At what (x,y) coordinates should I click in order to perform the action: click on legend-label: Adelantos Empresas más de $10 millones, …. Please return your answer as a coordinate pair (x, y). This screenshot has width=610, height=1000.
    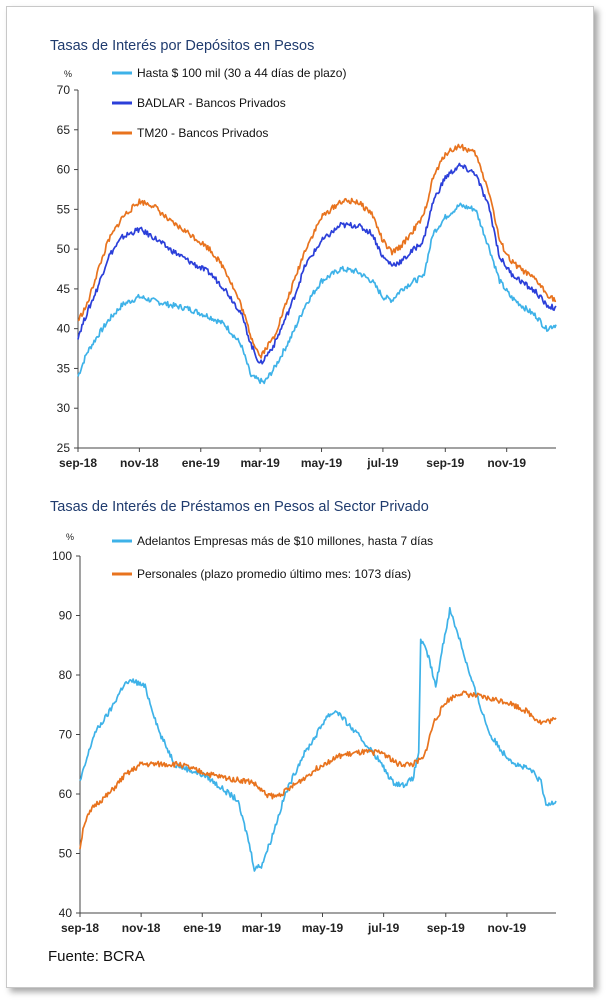
    Looking at the image, I should click on (285, 541).